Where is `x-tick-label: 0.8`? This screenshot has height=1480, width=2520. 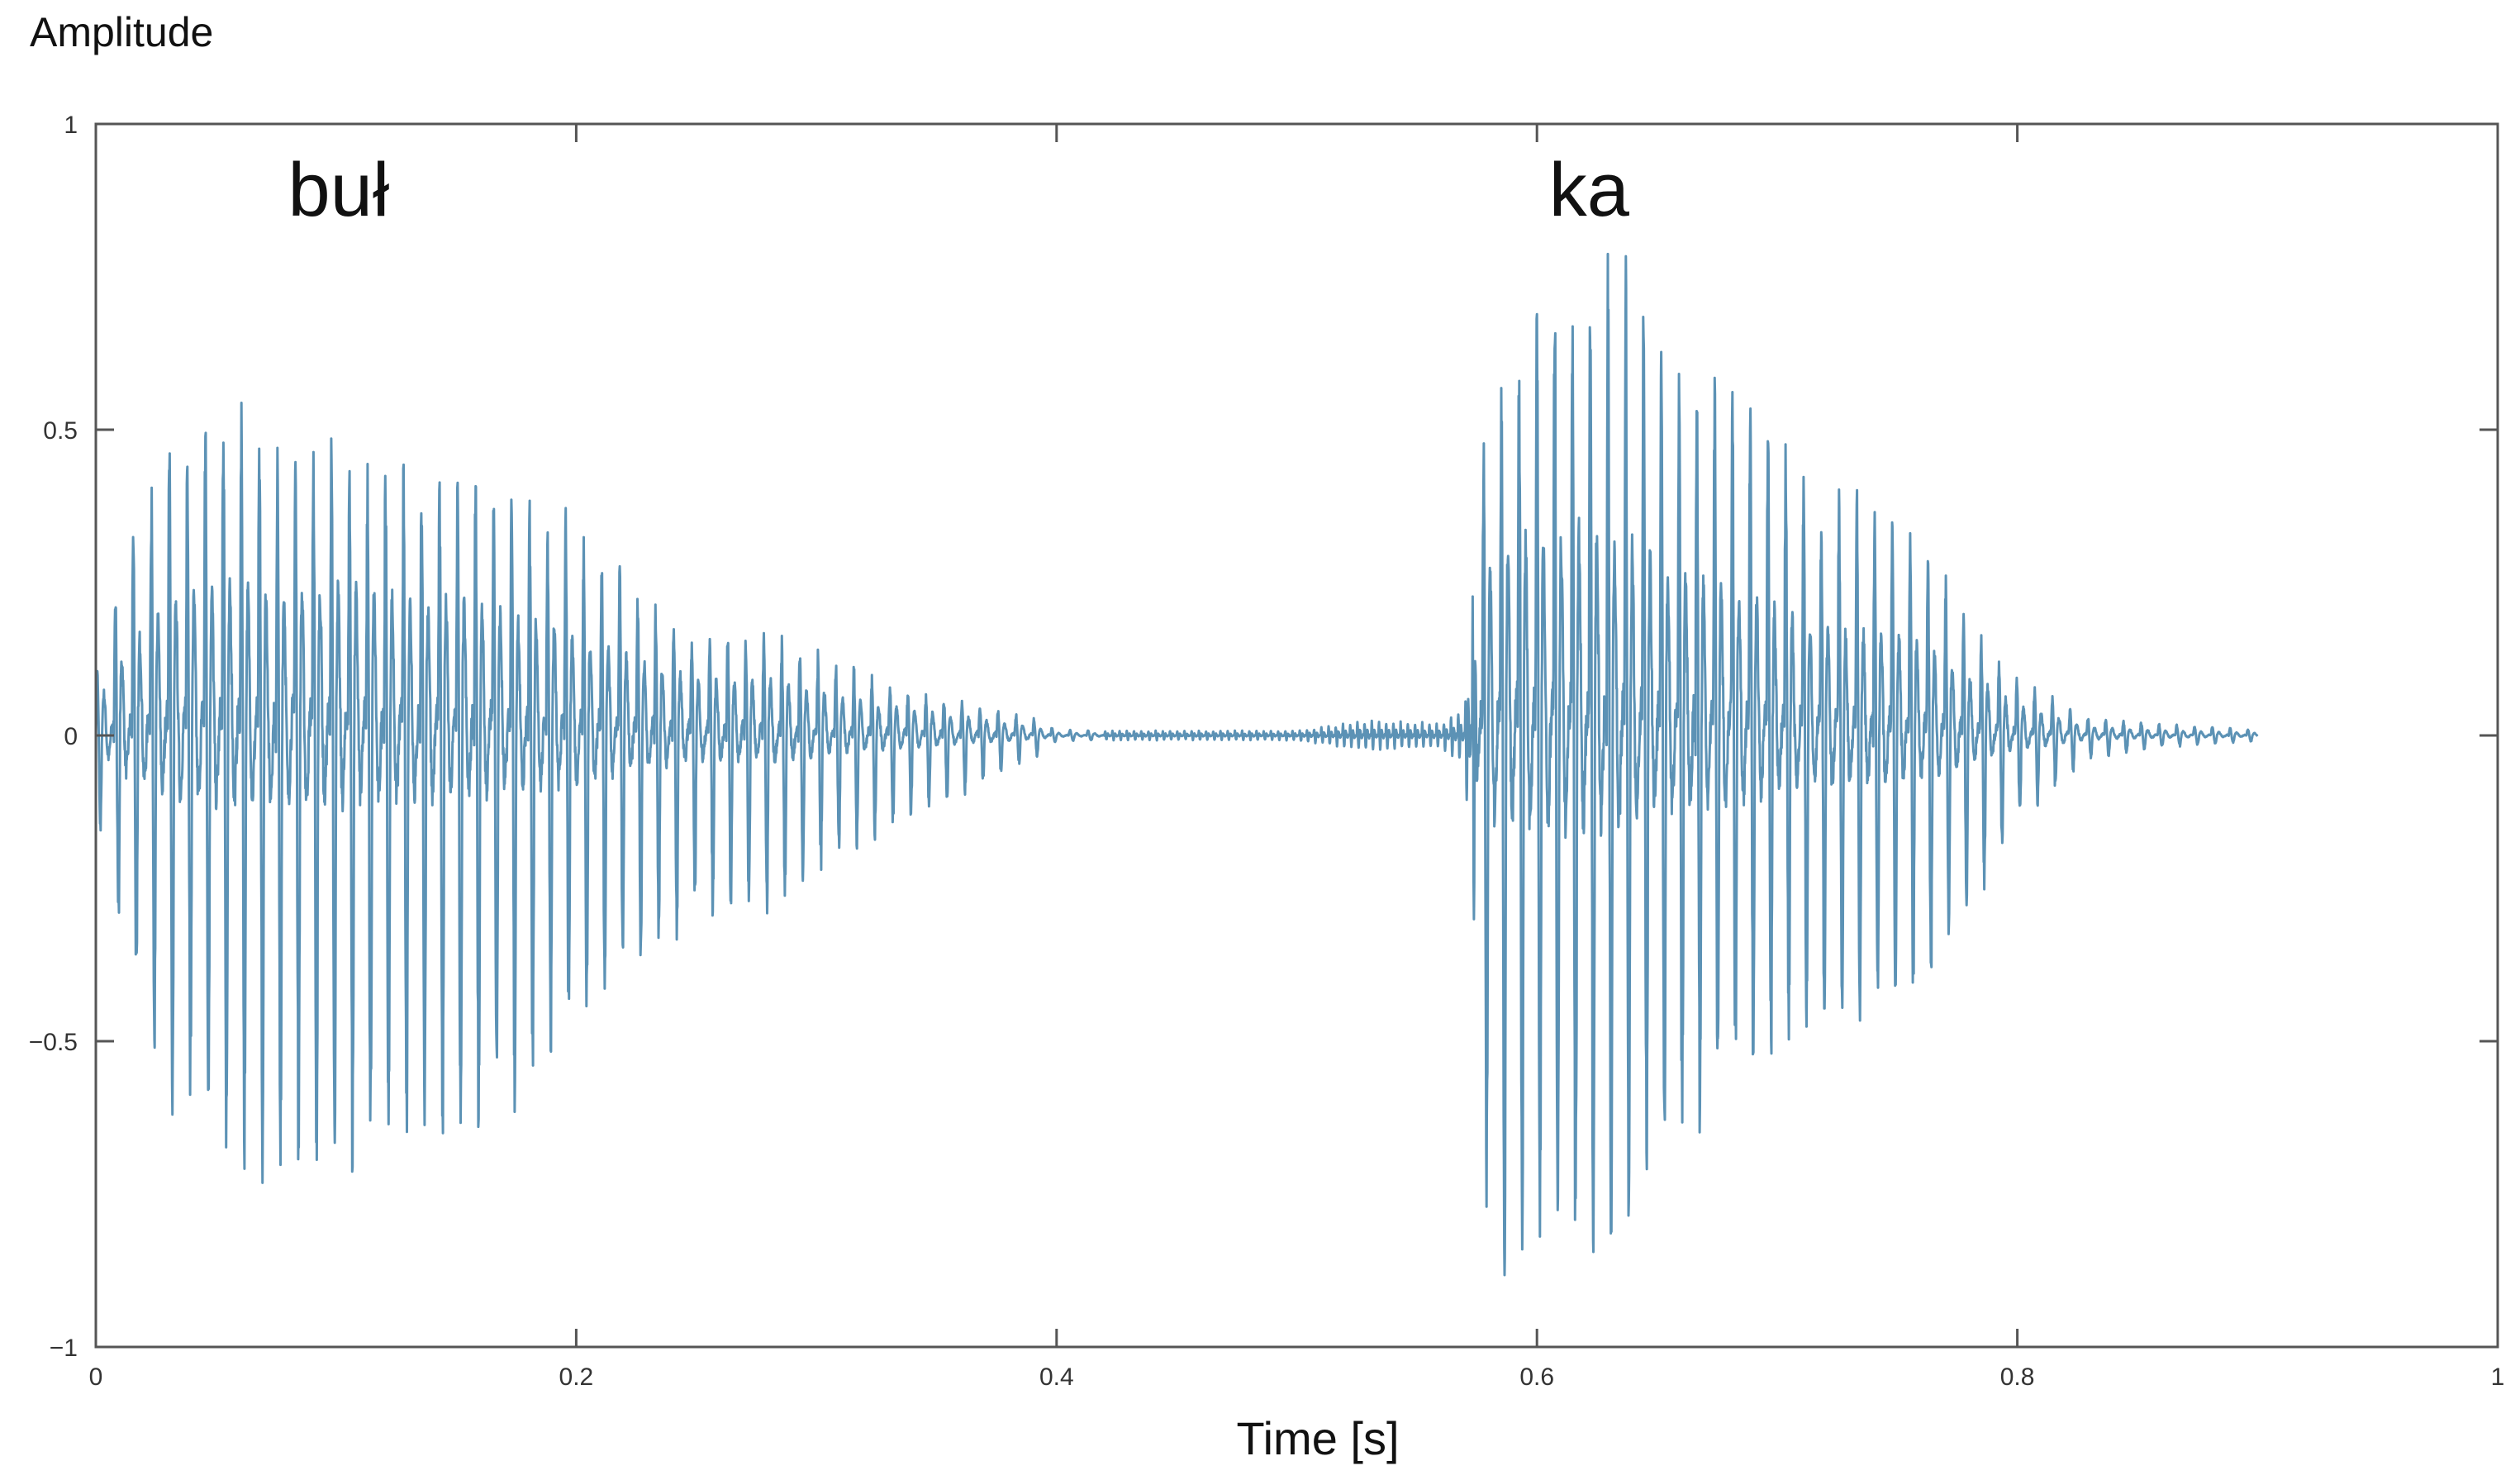 x-tick-label: 0.8 is located at coordinates (2017, 1377).